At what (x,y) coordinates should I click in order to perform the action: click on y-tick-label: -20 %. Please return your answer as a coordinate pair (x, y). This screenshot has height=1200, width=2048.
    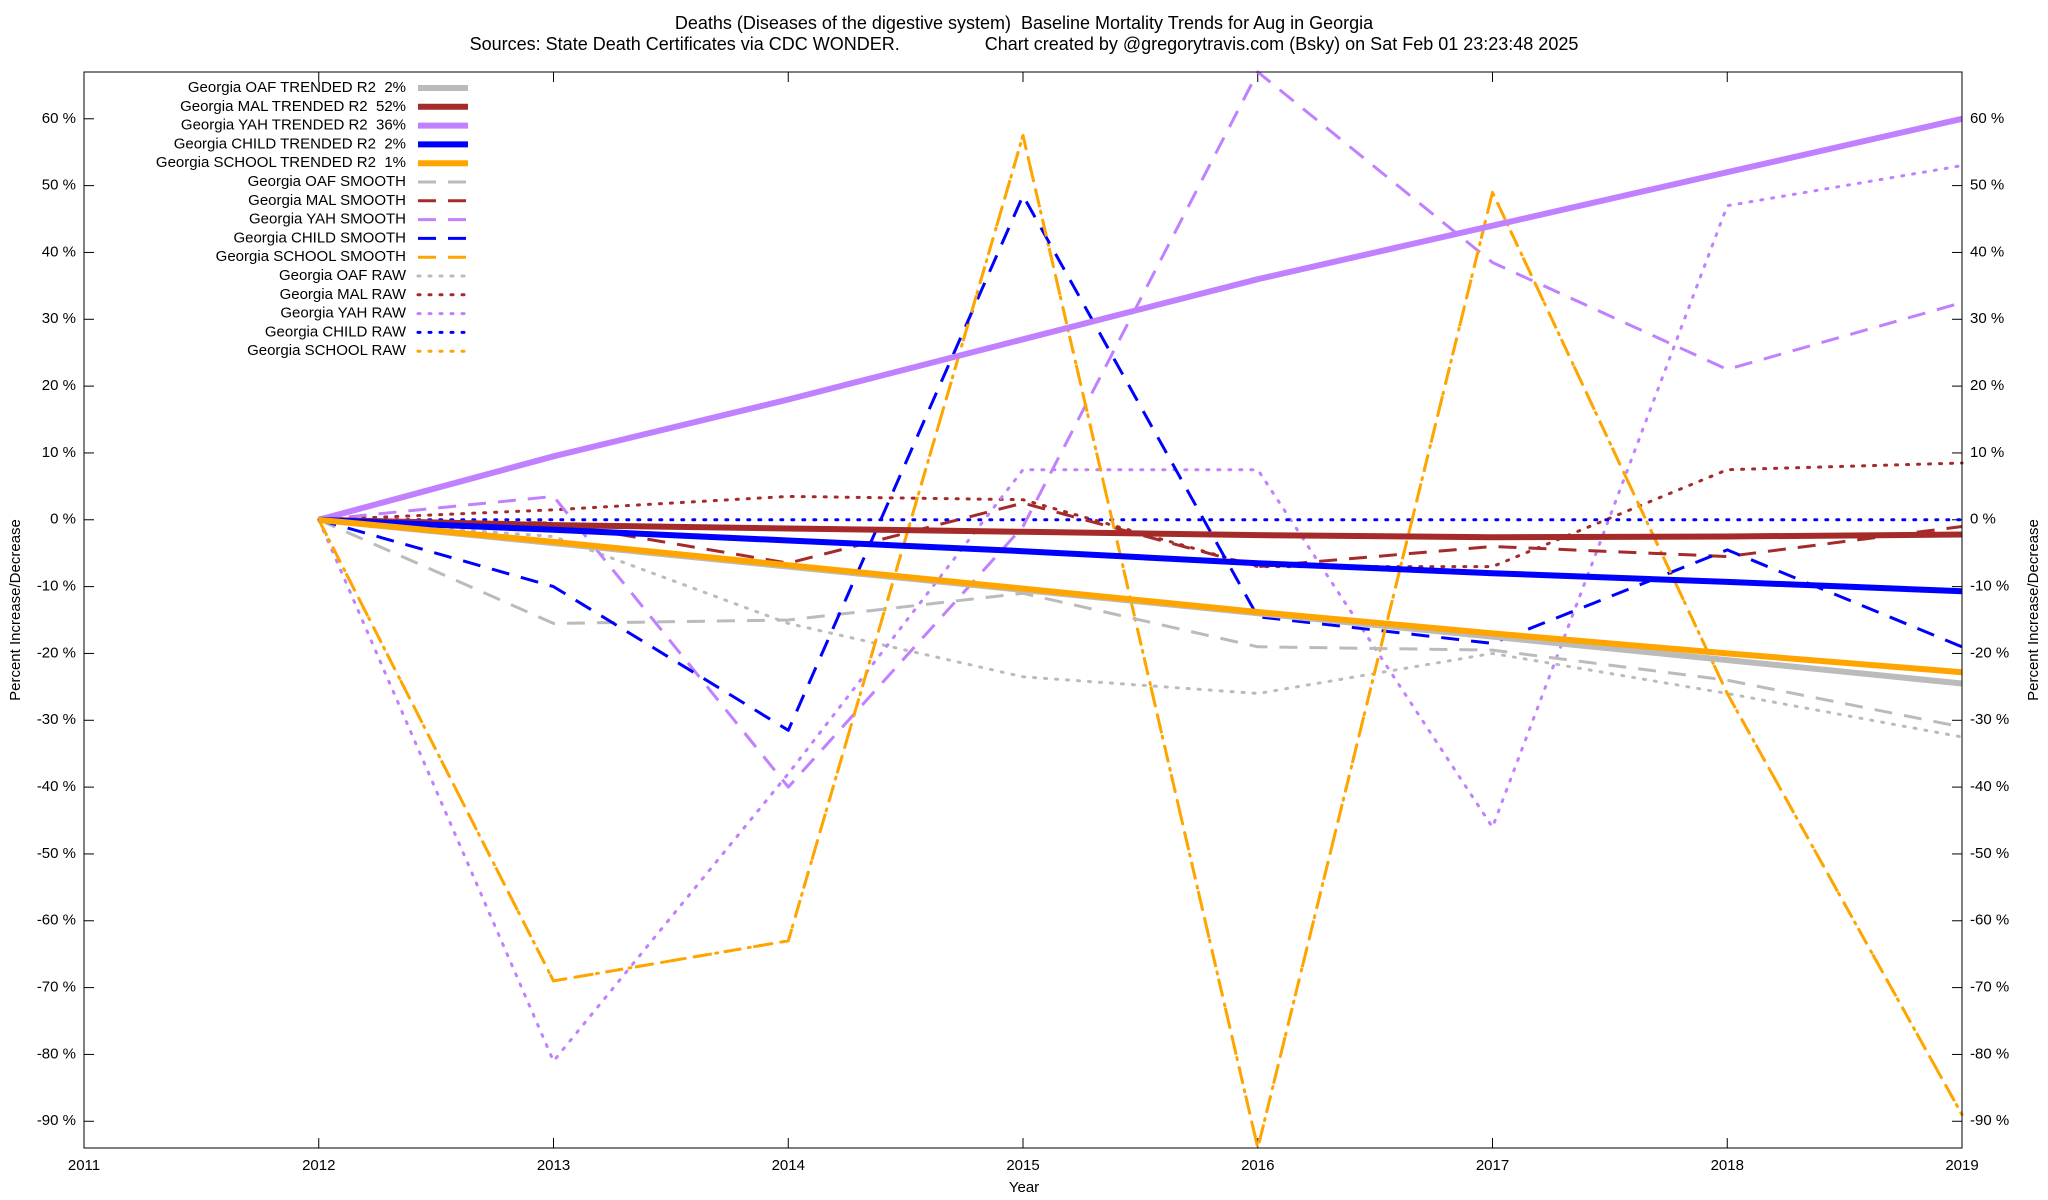
    Looking at the image, I should click on (56, 652).